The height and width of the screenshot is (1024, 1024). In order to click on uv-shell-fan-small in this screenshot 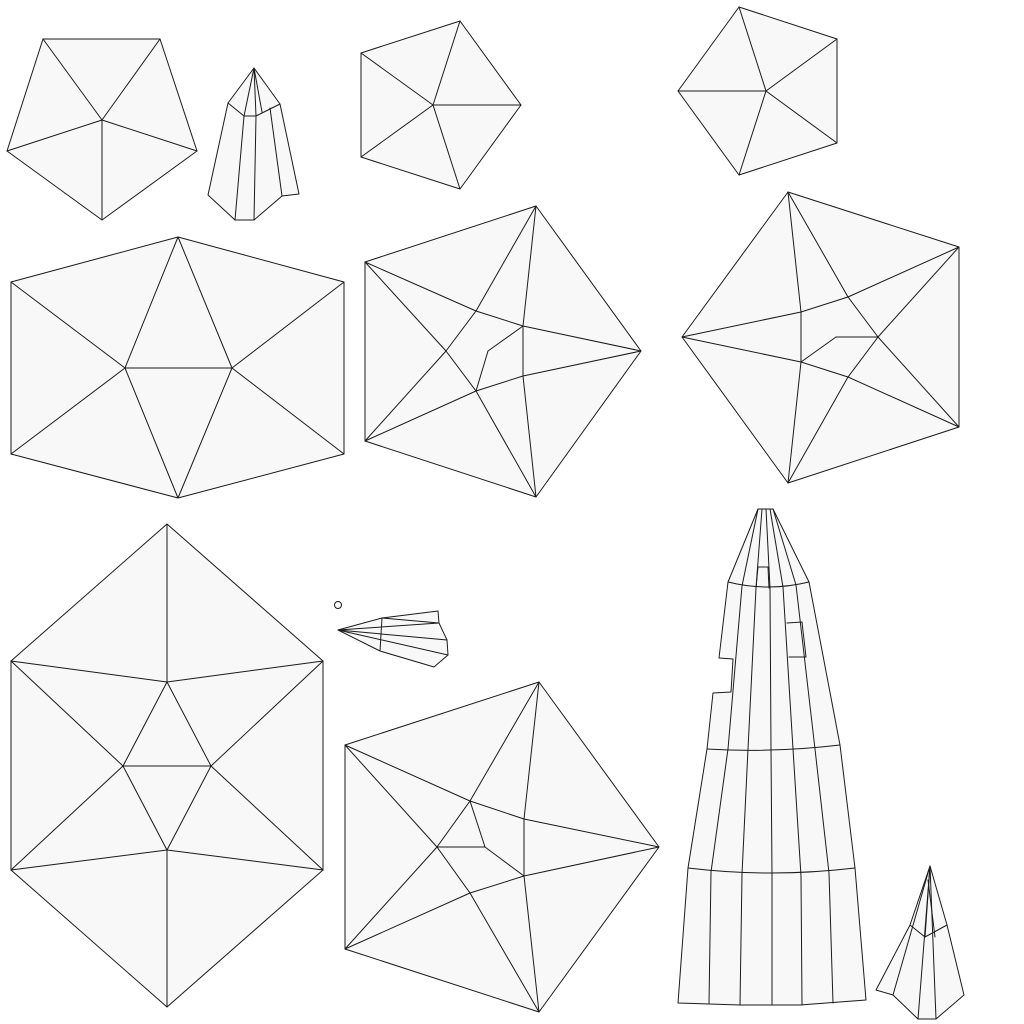, I will do `click(391, 634)`.